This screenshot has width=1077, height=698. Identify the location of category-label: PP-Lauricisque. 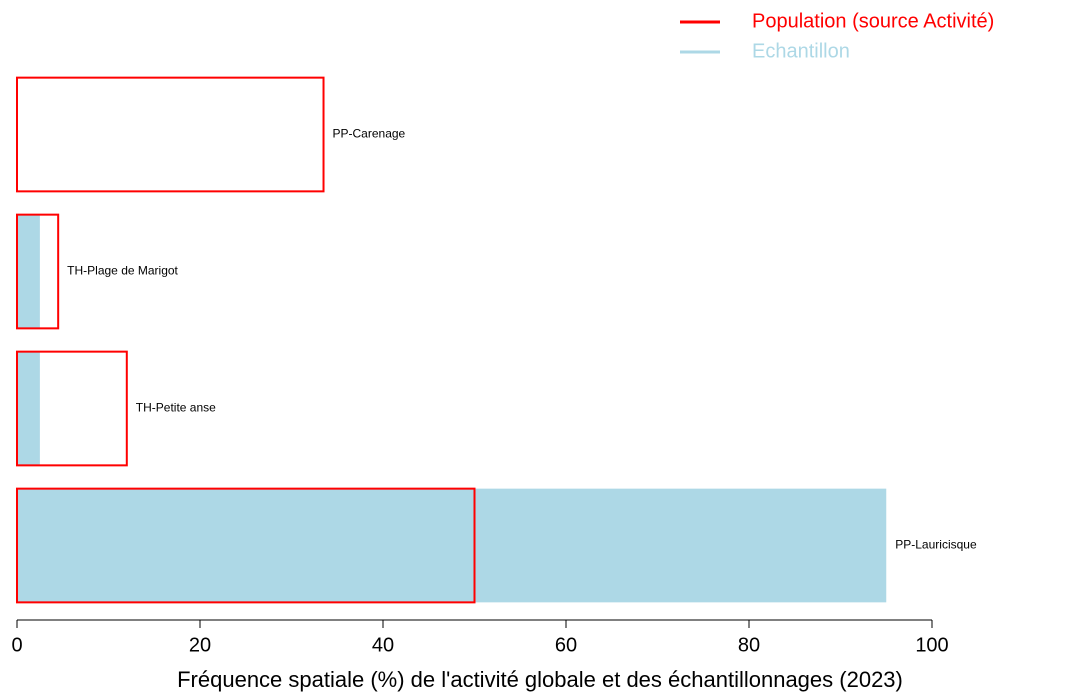
(936, 545).